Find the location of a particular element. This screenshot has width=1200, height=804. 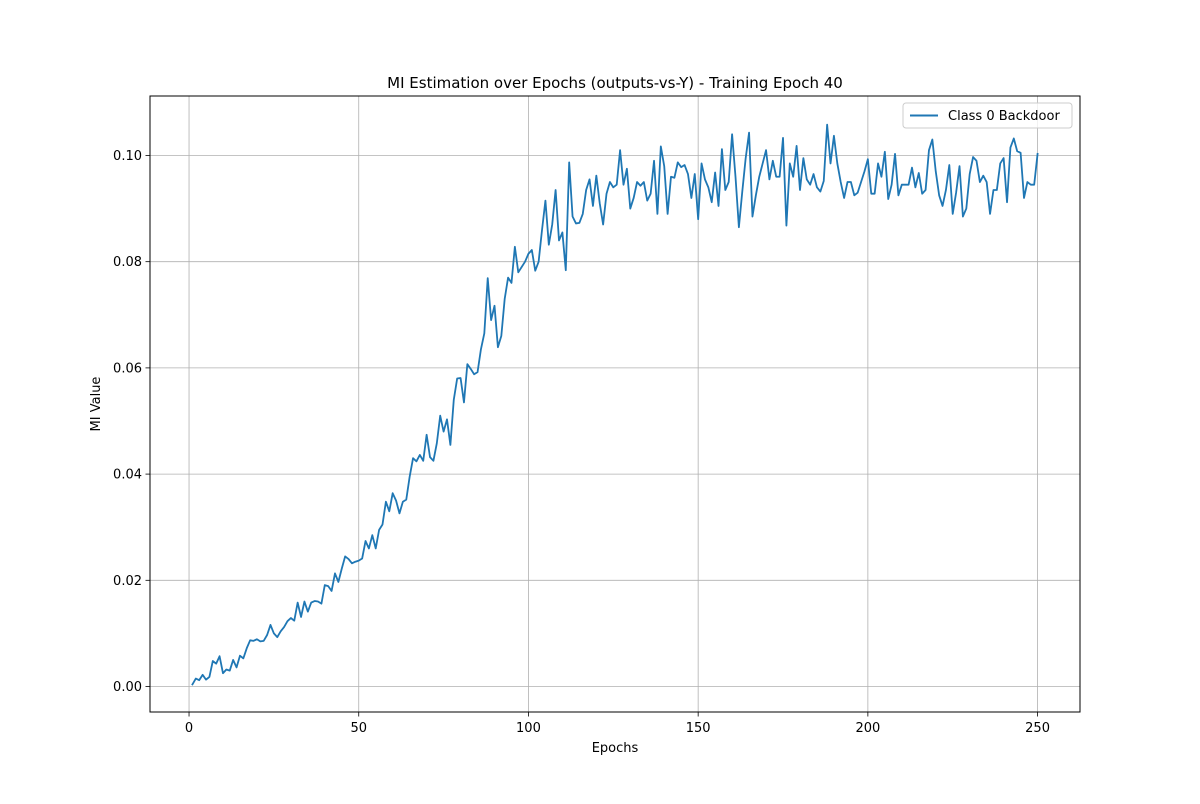

legend: Class 0 Backdoor is located at coordinates (987, 115).